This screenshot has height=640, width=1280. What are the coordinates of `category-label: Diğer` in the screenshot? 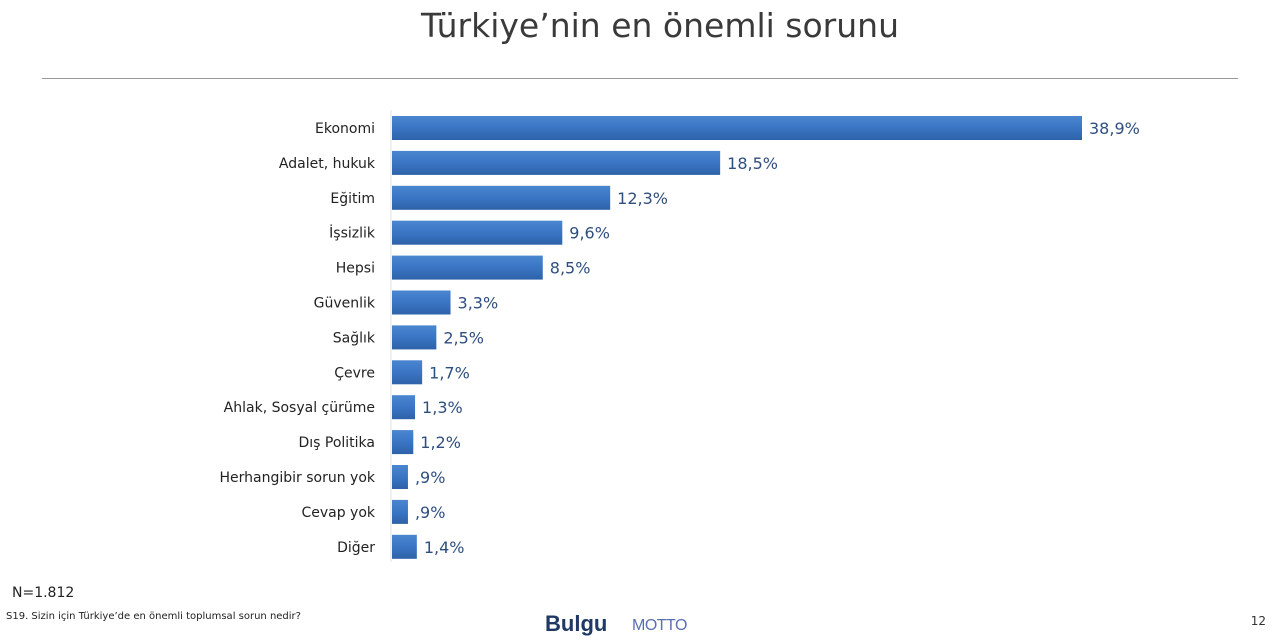 It's located at (356, 548).